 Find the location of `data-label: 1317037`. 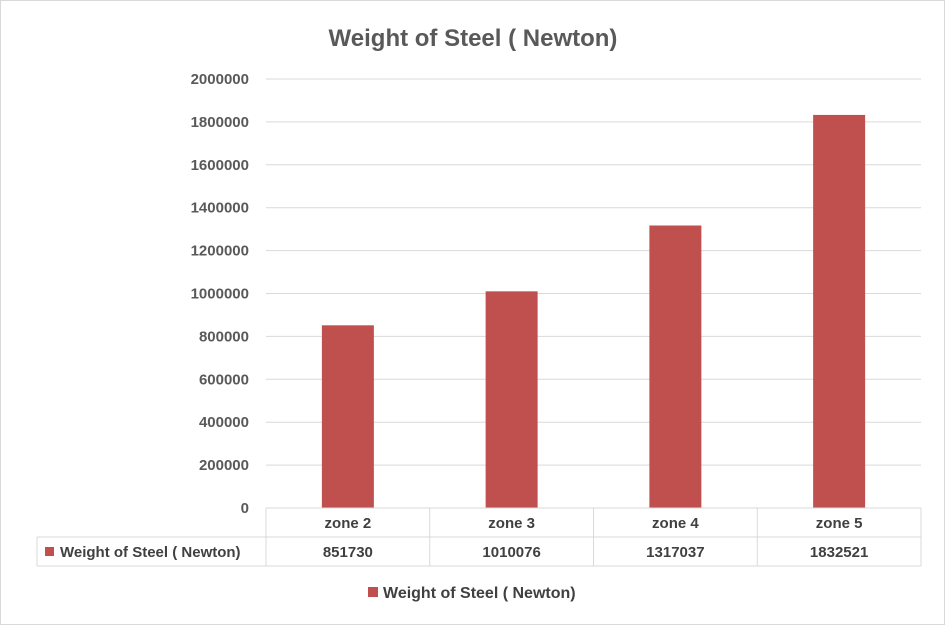

data-label: 1317037 is located at coordinates (675, 552).